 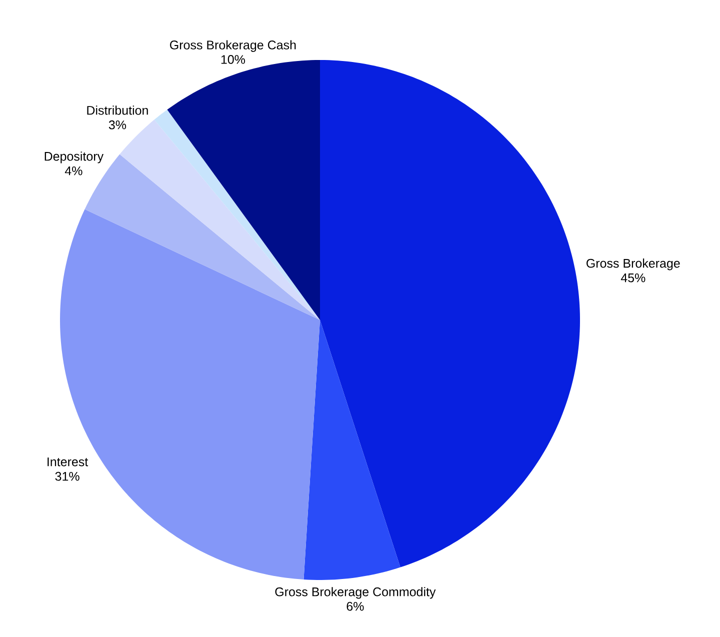 I want to click on slice-label: Interest, so click(x=68, y=462).